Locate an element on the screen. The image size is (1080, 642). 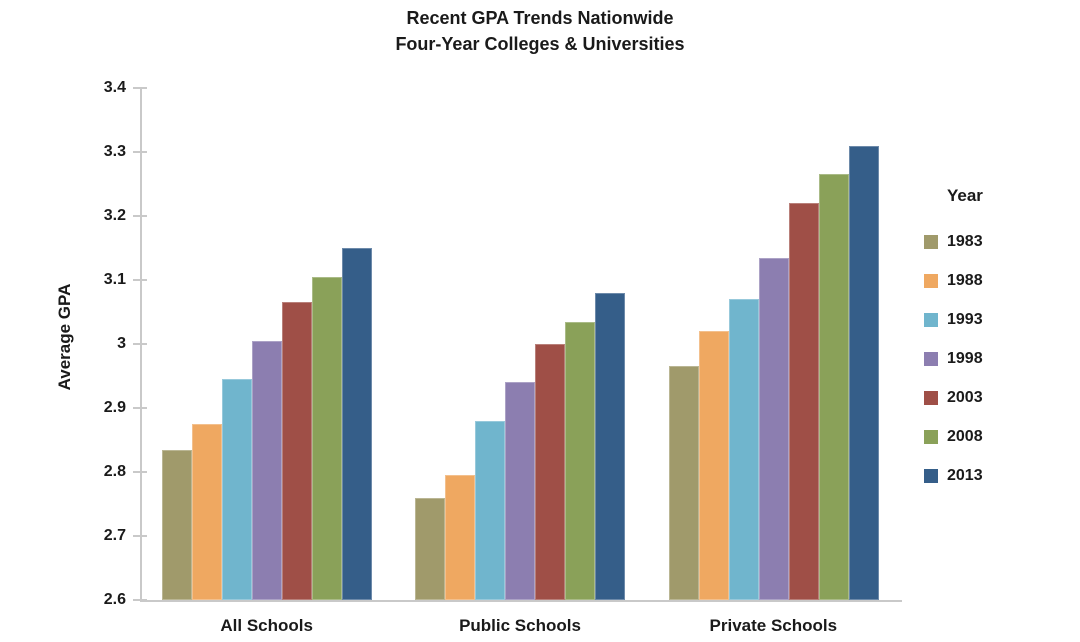
legend: Year 1983 1988 1993 1998 2003 2008 2013 is located at coordinates (999, 340).